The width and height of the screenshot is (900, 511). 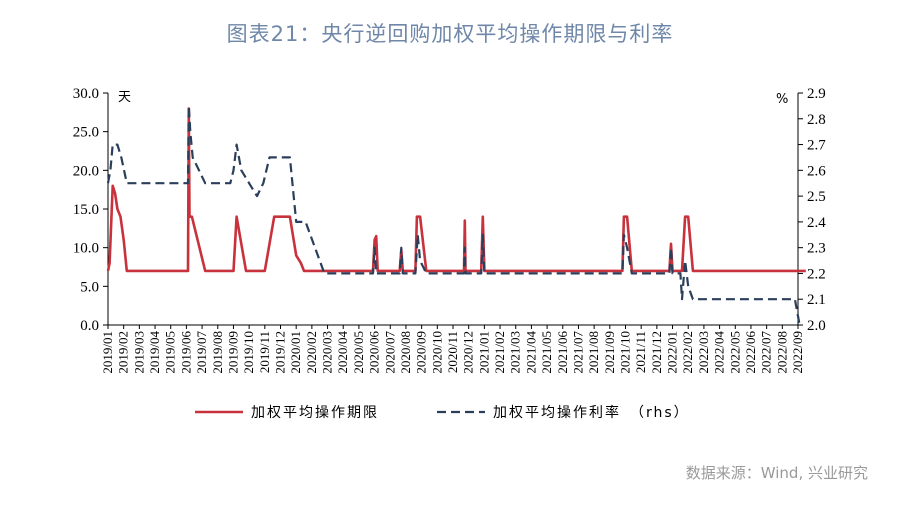 I want to click on x-tick-label: 2020/03, so click(x=327, y=352).